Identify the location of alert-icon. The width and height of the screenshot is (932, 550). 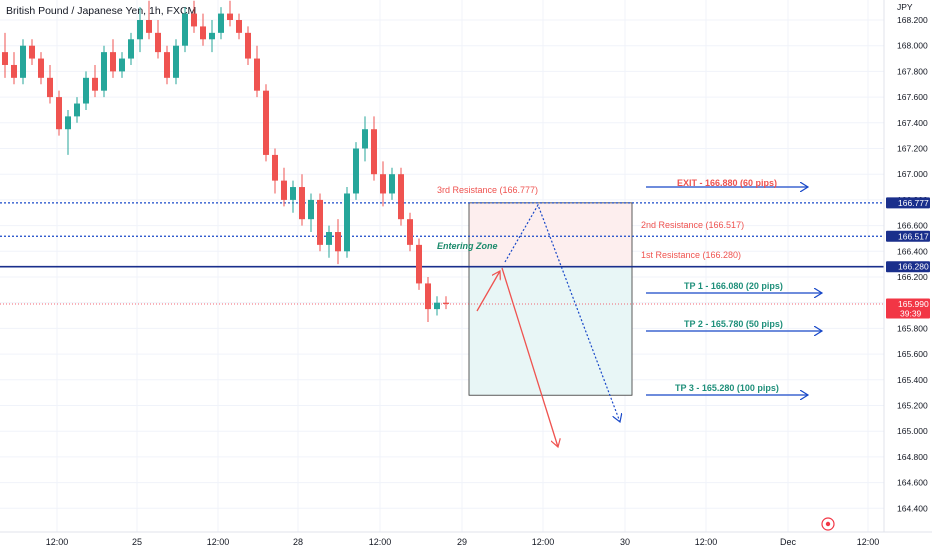
(828, 524).